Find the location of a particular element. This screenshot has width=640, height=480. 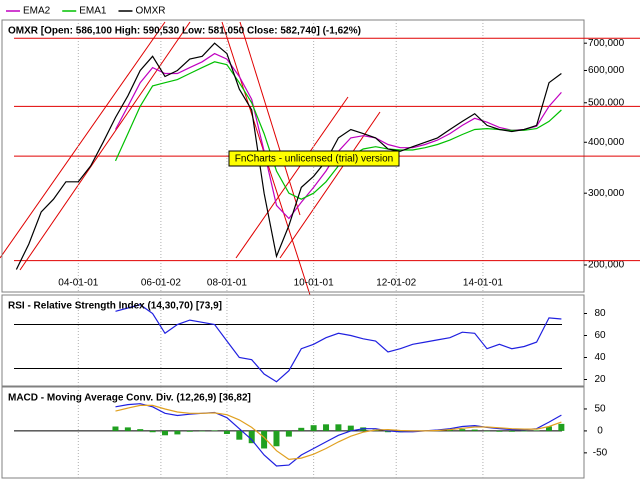

legend-label: EMA1 is located at coordinates (93, 11).